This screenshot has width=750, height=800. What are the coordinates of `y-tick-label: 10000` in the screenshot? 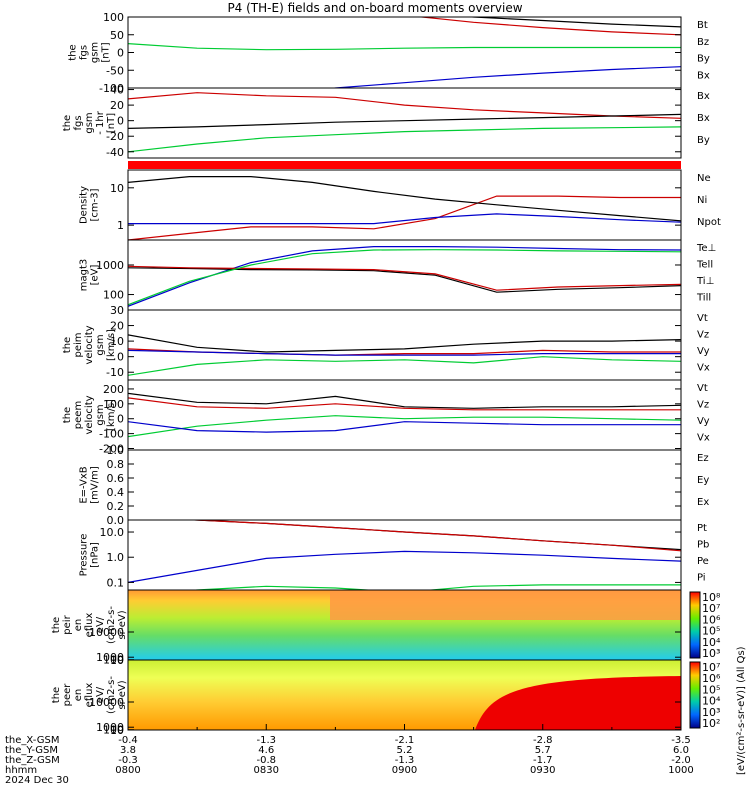 It's located at (106, 702).